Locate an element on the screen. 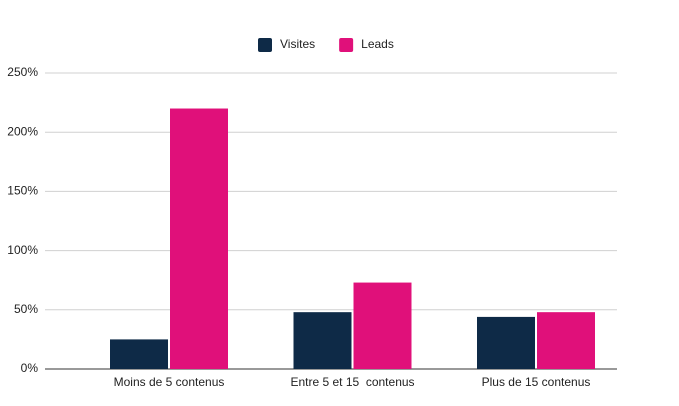 The image size is (679, 406). y-tick-label: 100% is located at coordinates (22, 250).